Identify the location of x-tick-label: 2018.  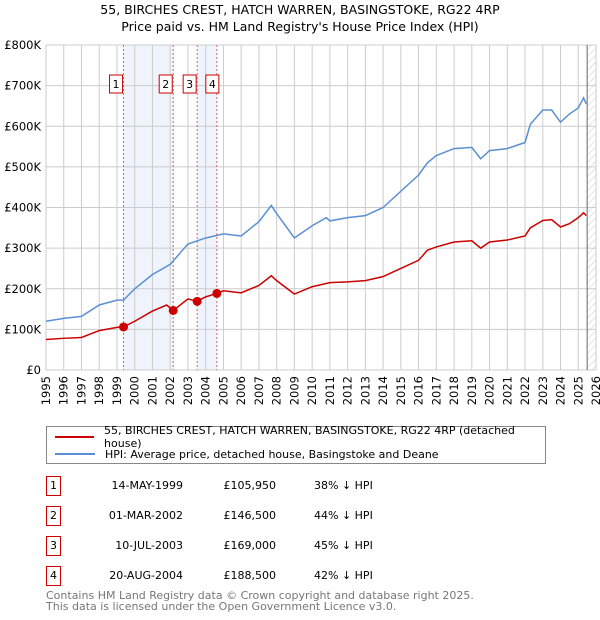
(454, 390).